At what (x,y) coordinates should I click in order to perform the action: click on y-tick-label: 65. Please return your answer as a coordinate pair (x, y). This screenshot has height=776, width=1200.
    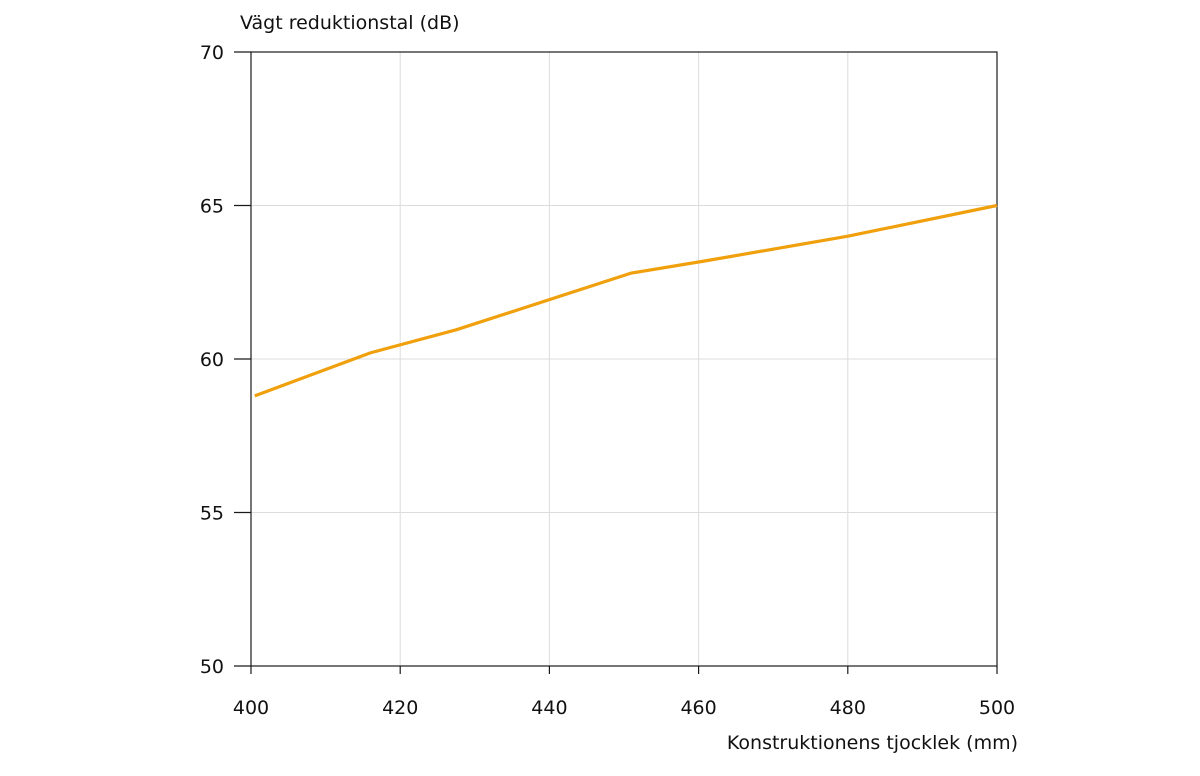
    Looking at the image, I should click on (212, 207).